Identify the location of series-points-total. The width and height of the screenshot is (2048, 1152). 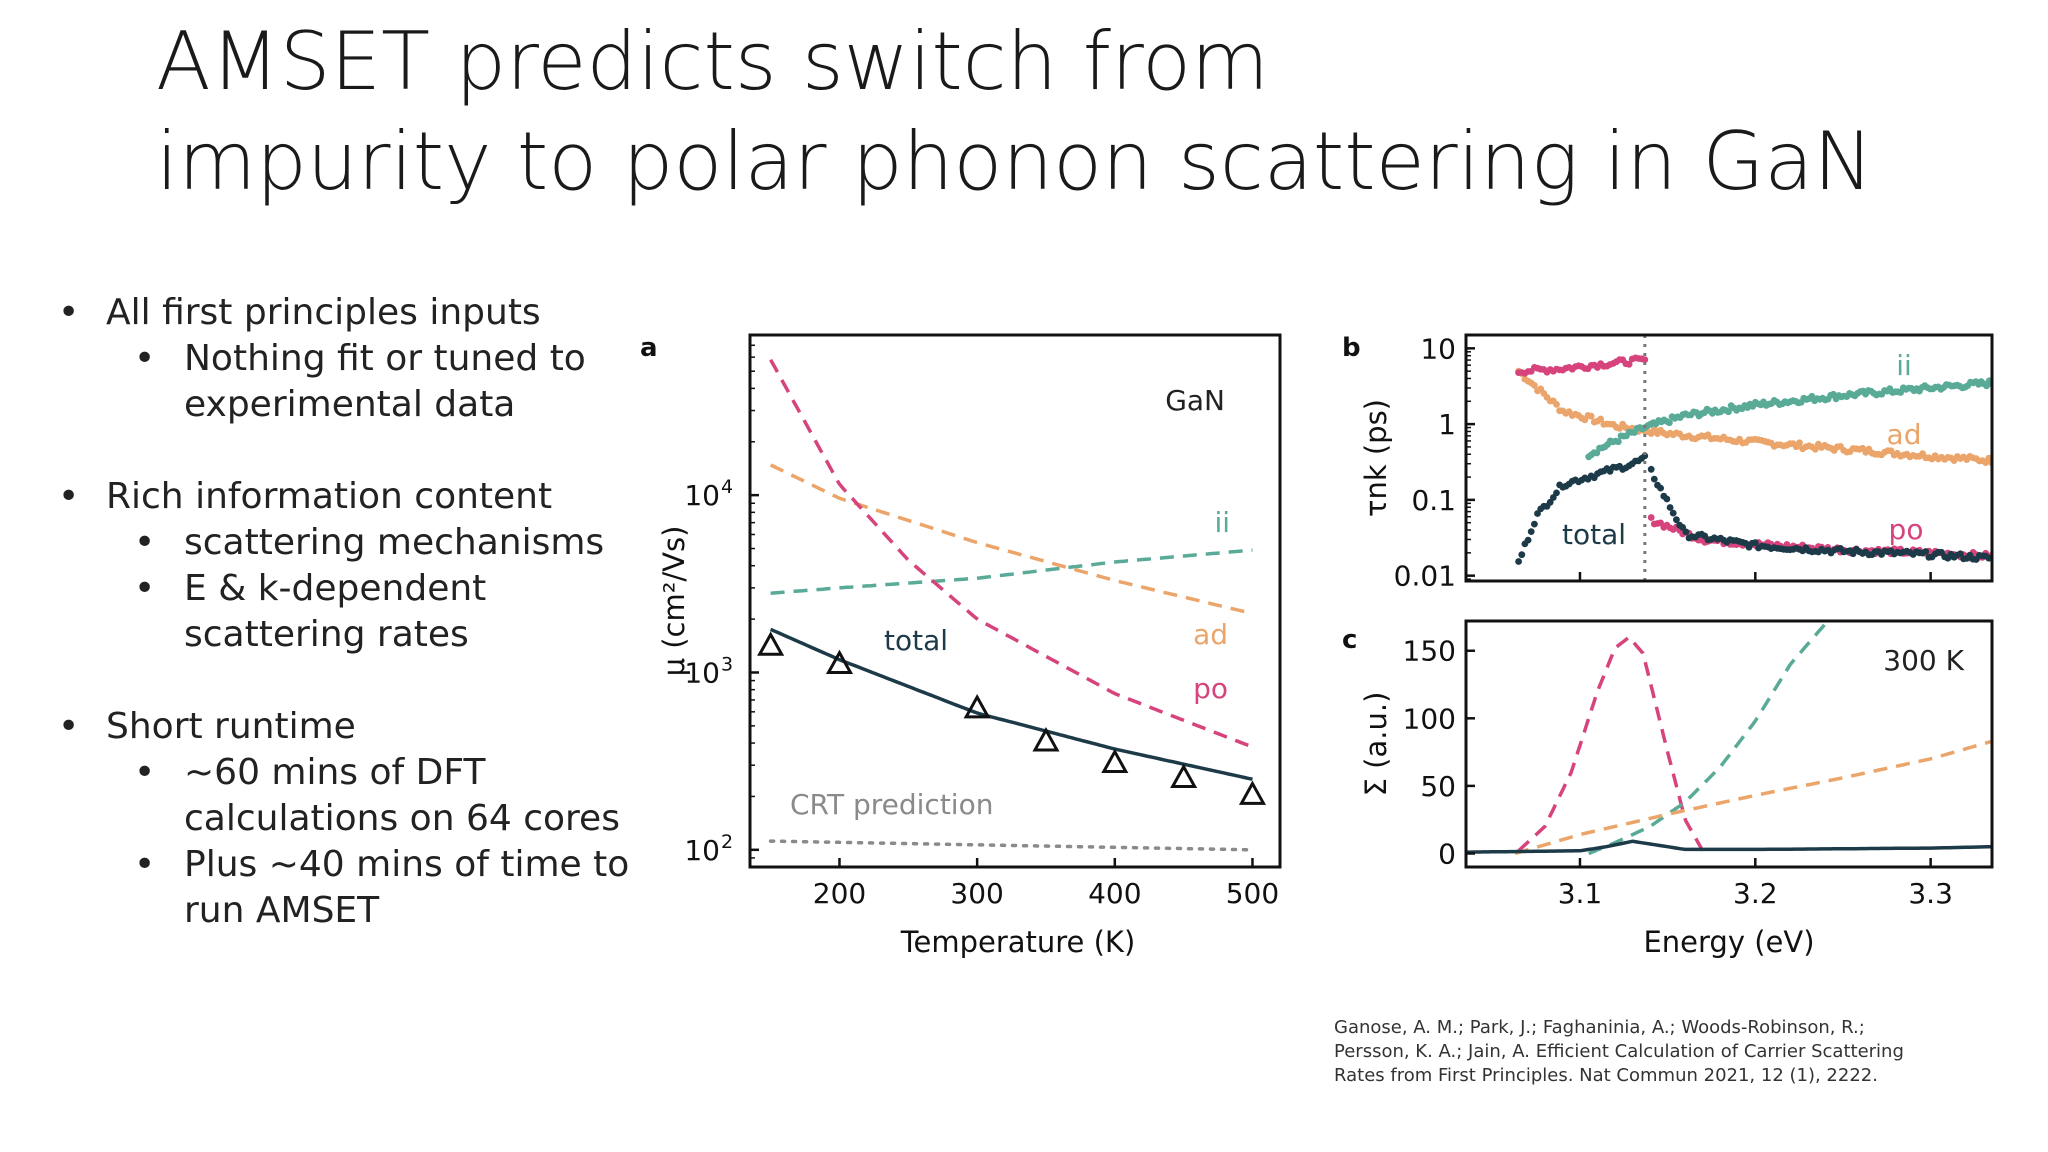
(1753, 508).